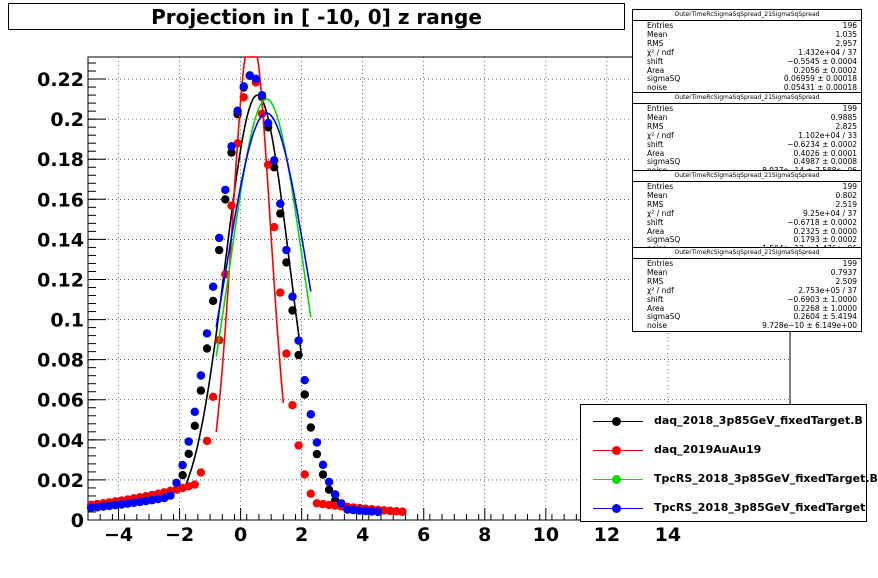 The width and height of the screenshot is (878, 578). Describe the element at coordinates (723, 508) in the screenshot. I see `legend-entry-3: TpcRS_2018_3p85GeV_fixedTarget` at that location.